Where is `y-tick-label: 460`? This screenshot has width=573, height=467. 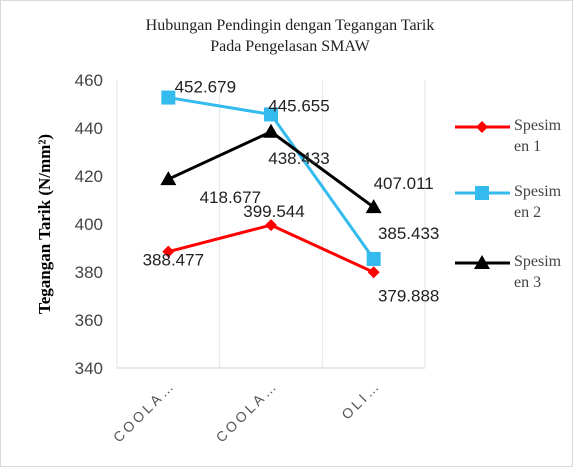 y-tick-label: 460 is located at coordinates (89, 80).